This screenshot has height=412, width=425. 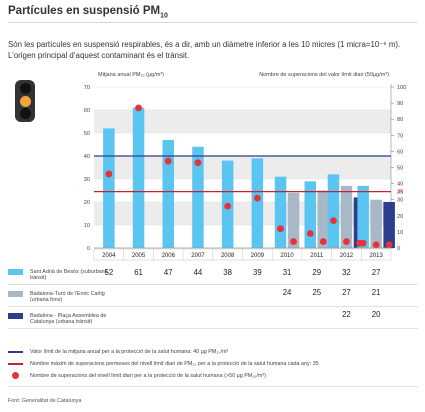 What do you see at coordinates (317, 292) in the screenshot?
I see `table-value: 25` at bounding box center [317, 292].